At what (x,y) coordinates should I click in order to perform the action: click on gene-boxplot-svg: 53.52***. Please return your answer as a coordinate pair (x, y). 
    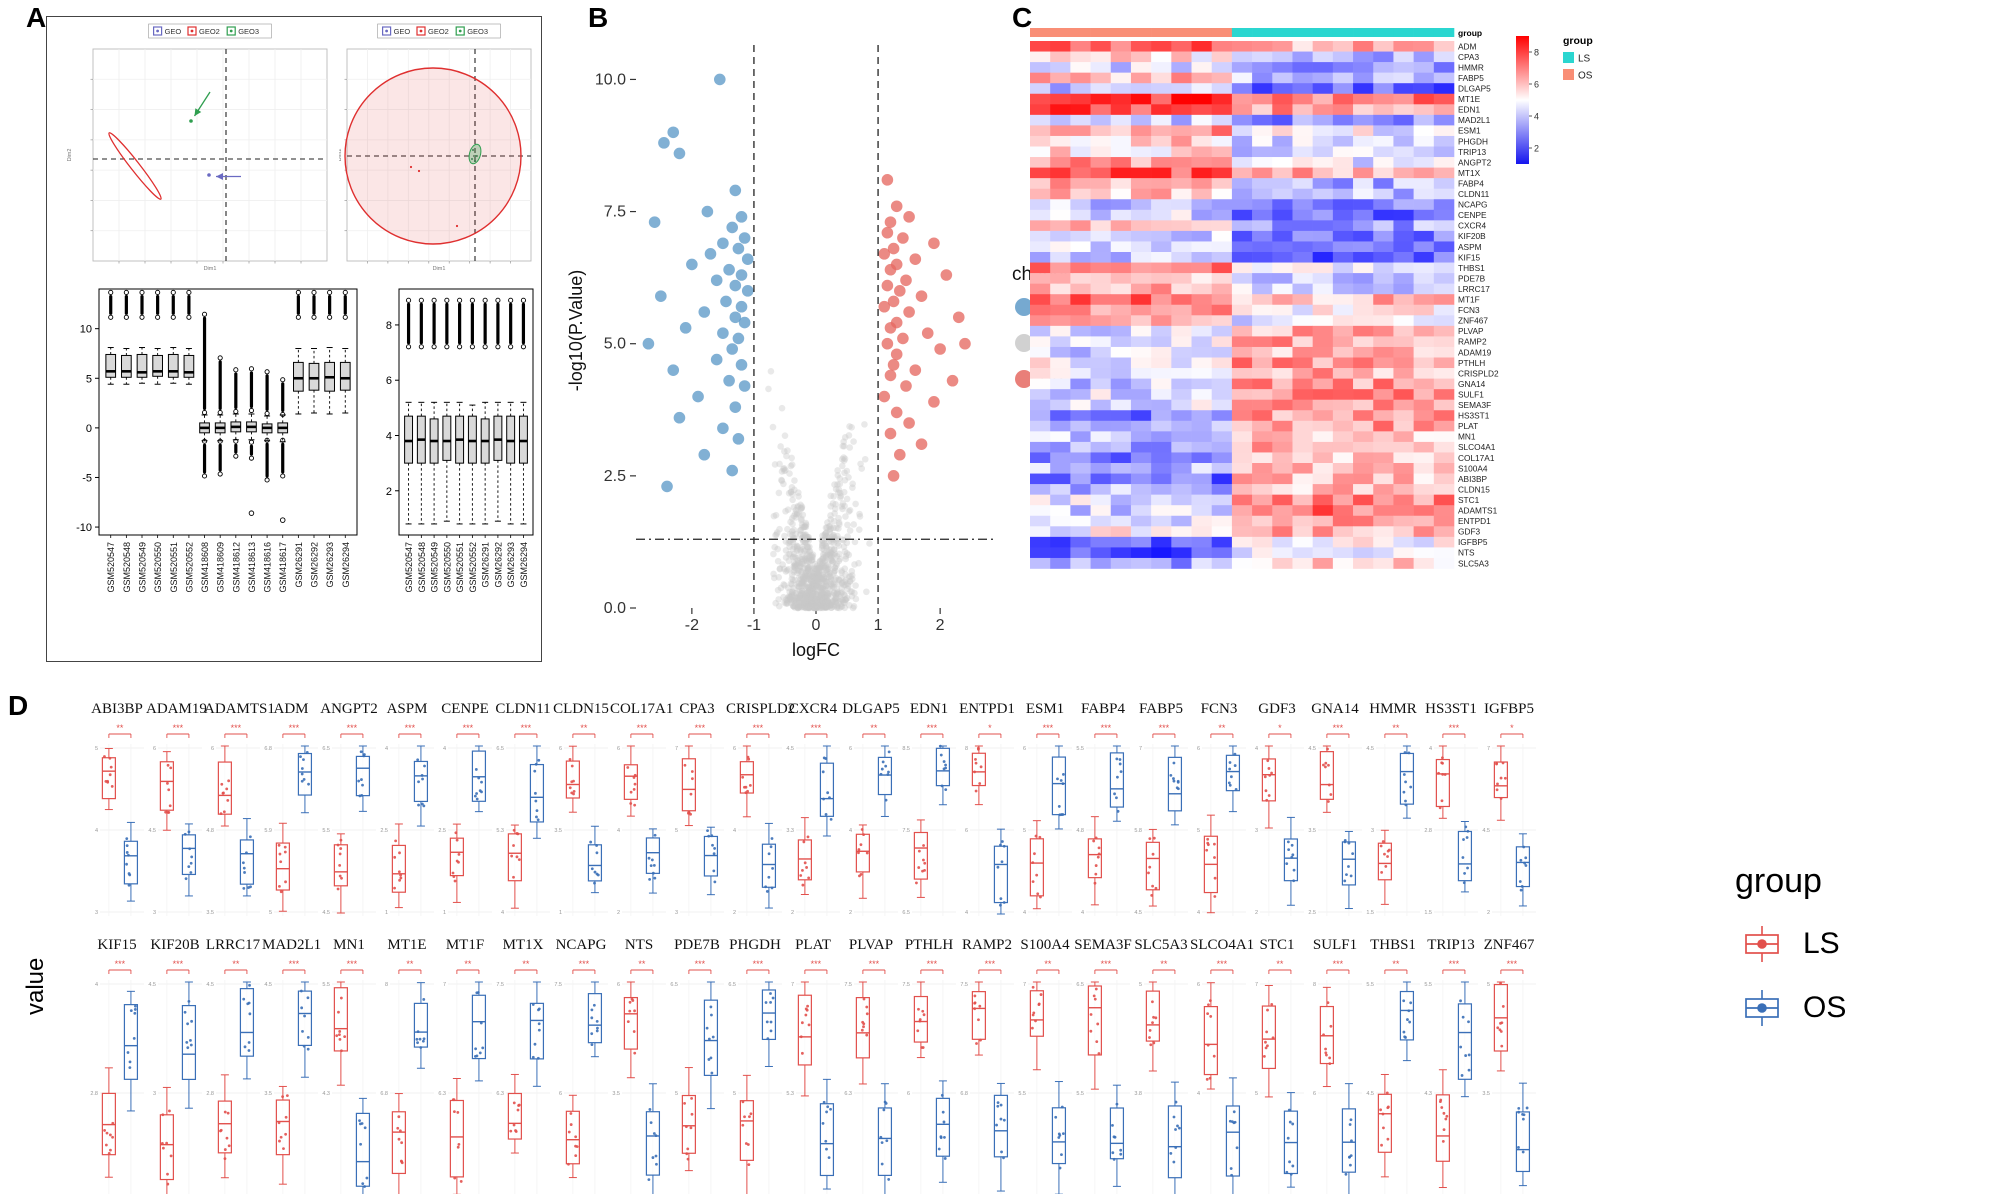
    Looking at the image, I should click on (1509, 1076).